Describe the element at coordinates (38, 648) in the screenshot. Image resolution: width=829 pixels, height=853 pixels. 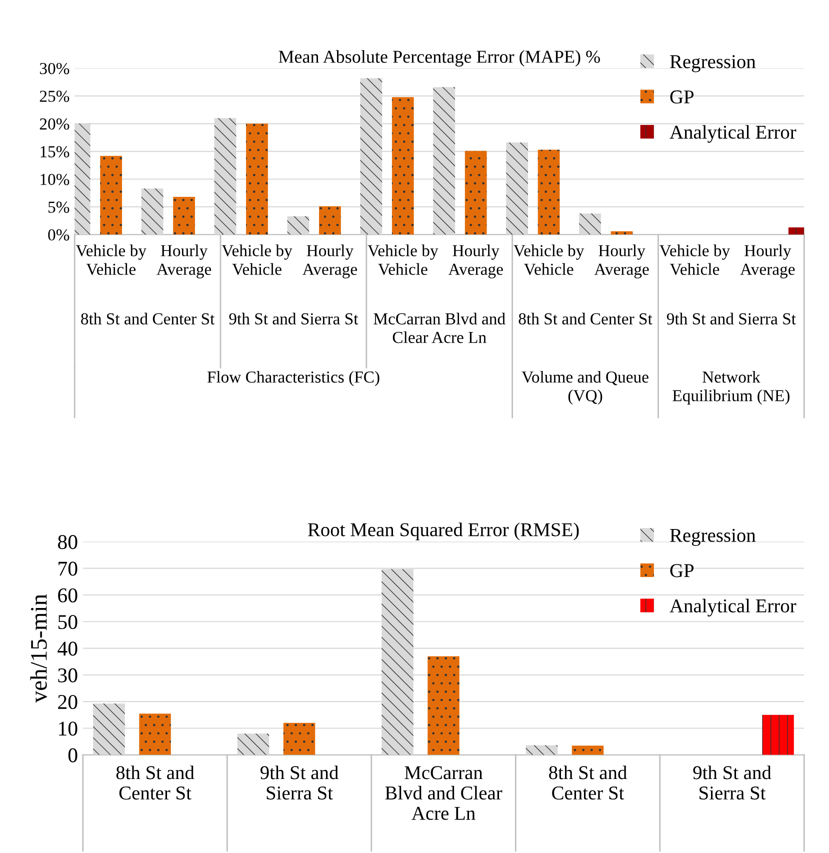
I see `y-axis-title: veh/15-min` at that location.